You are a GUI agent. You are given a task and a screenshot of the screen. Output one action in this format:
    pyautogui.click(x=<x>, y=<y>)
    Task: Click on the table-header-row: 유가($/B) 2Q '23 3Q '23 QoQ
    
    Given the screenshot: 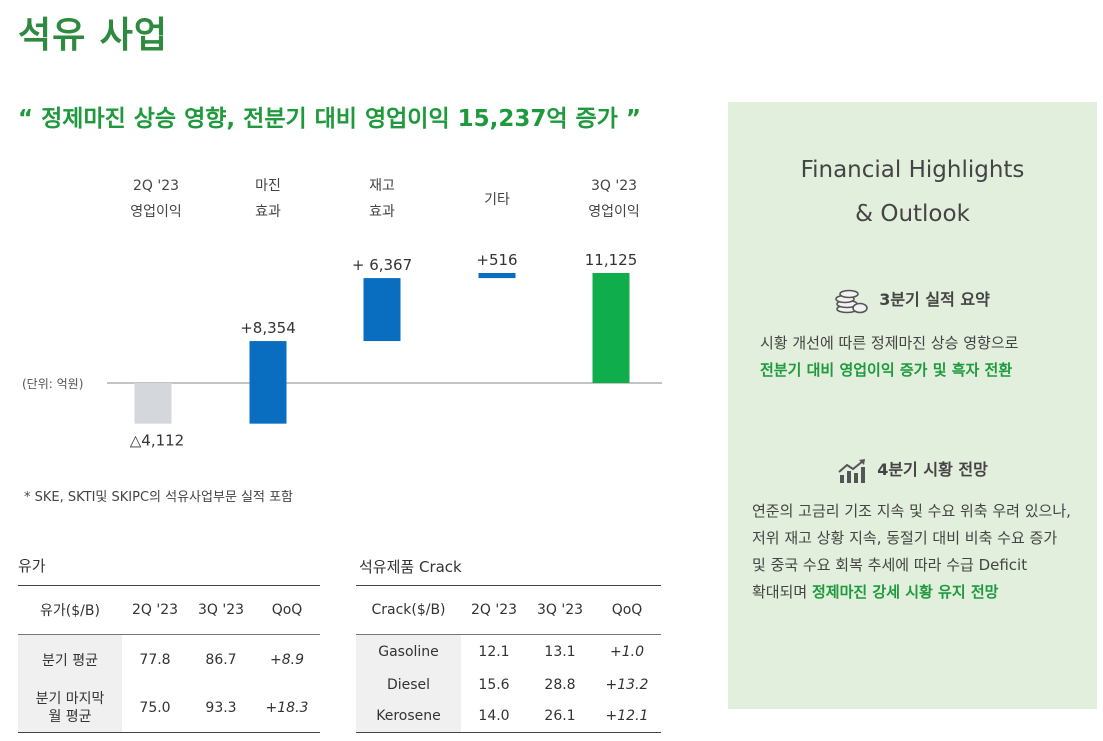 What is the action you would take?
    pyautogui.click(x=169, y=610)
    